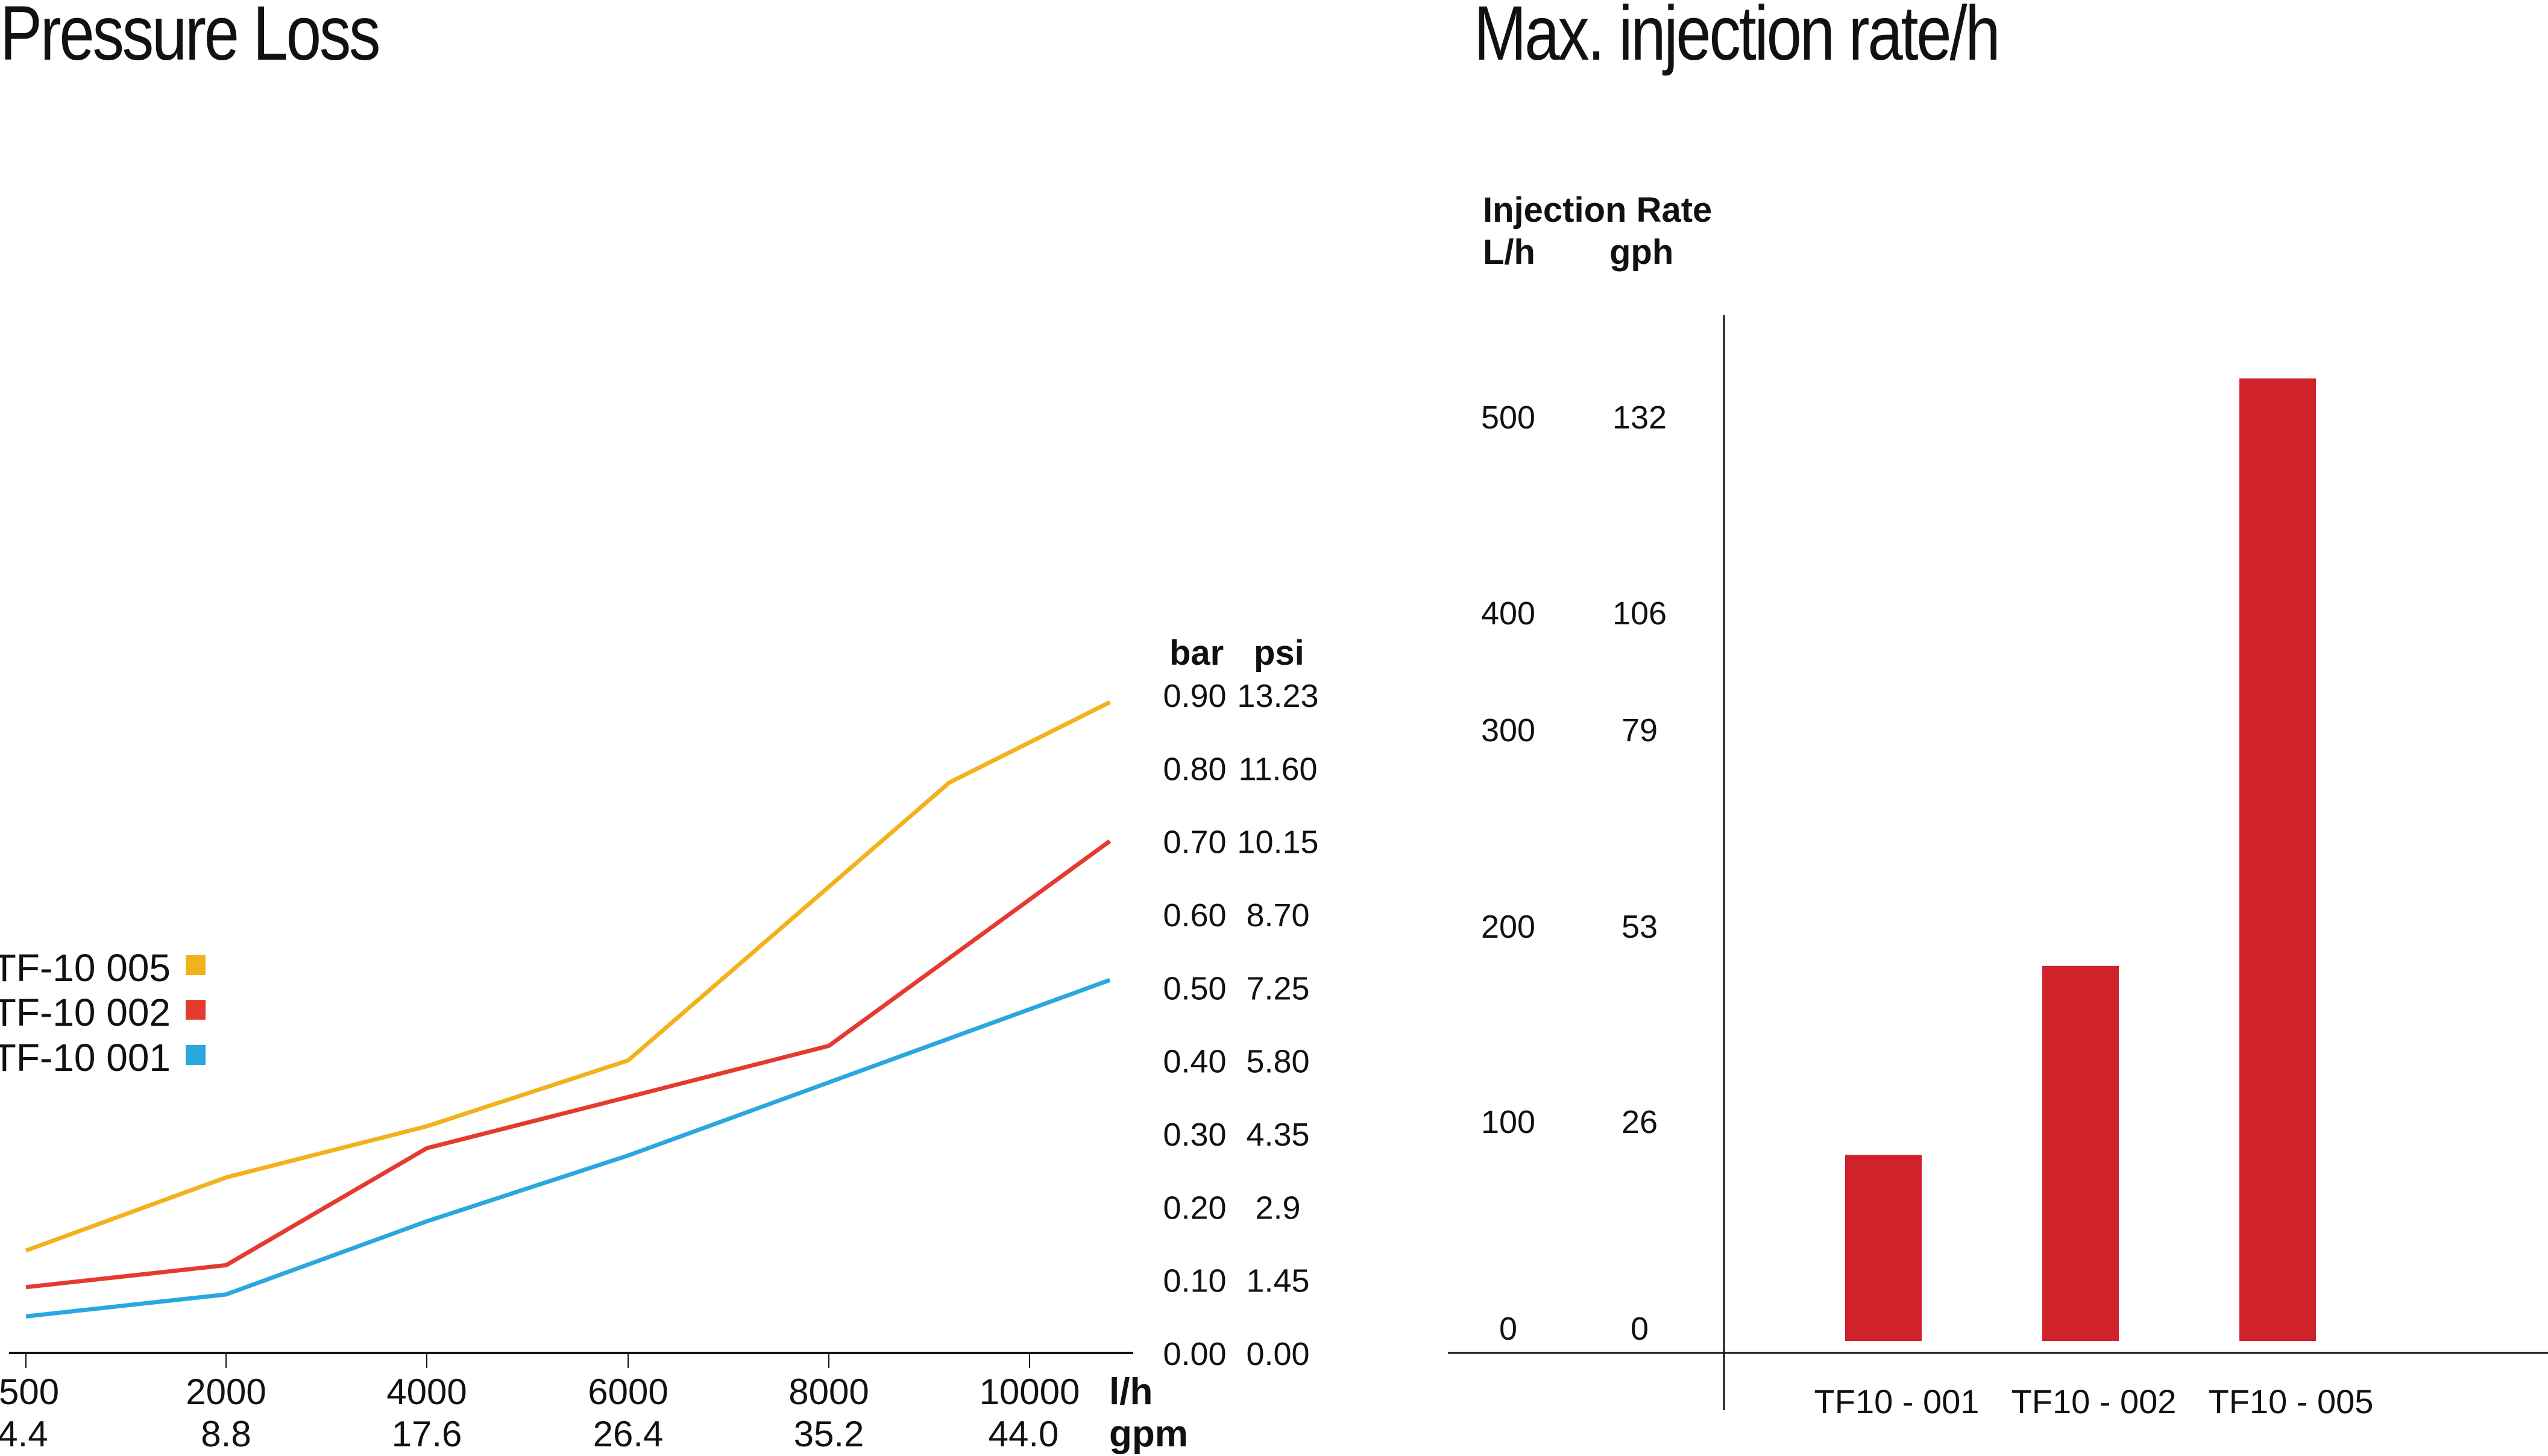 The width and height of the screenshot is (2548, 1456). What do you see at coordinates (24, 1434) in the screenshot?
I see `x-tick-label-secondary: 4.4` at bounding box center [24, 1434].